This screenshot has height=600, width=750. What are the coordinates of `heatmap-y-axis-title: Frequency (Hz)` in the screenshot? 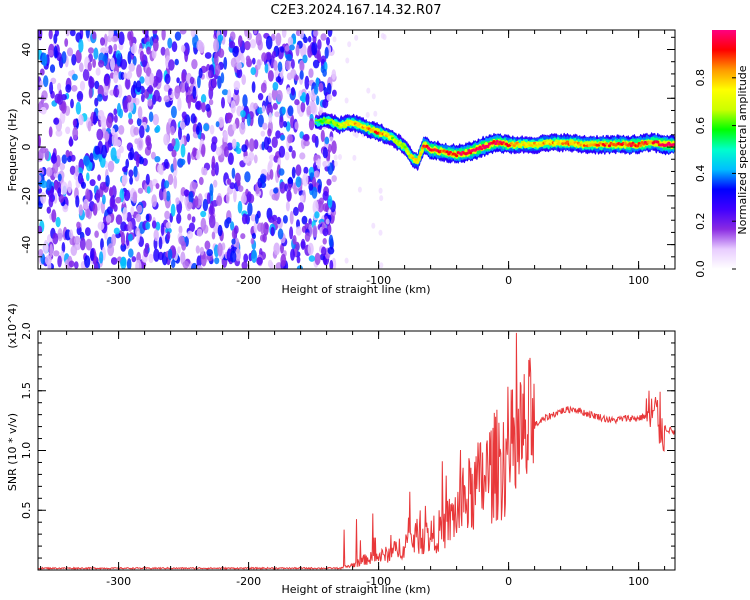 It's located at (12, 150).